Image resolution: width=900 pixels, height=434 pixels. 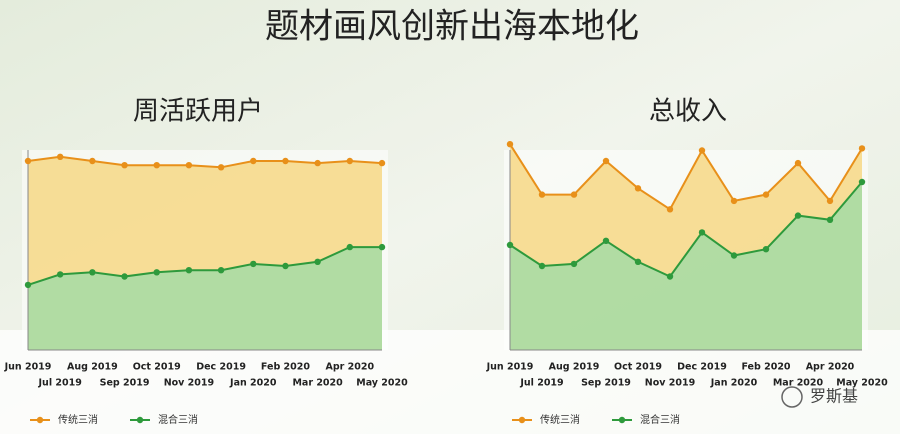 I want to click on watermark: 罗斯基, so click(x=834, y=396).